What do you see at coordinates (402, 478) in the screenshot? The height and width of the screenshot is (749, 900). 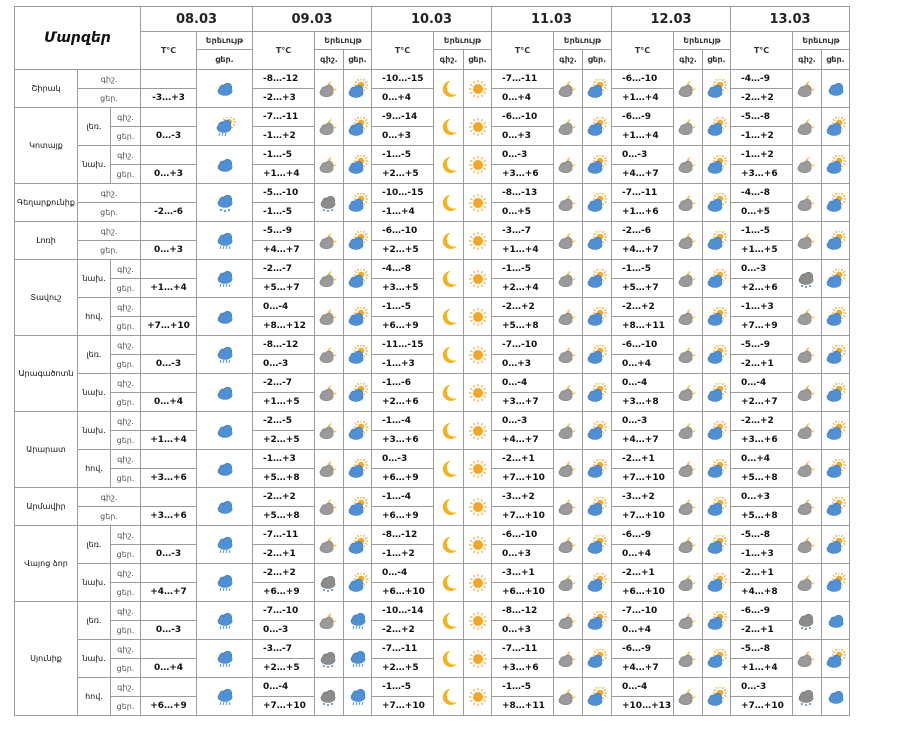 I see `temp-day: +6…+9` at bounding box center [402, 478].